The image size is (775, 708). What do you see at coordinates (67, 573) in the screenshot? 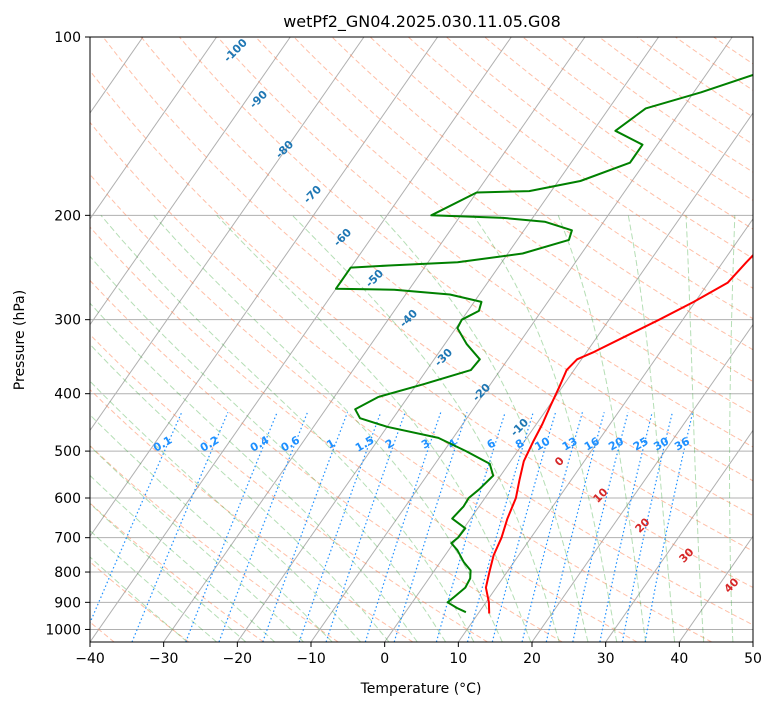
I see `y-tick-label: 800` at bounding box center [67, 573].